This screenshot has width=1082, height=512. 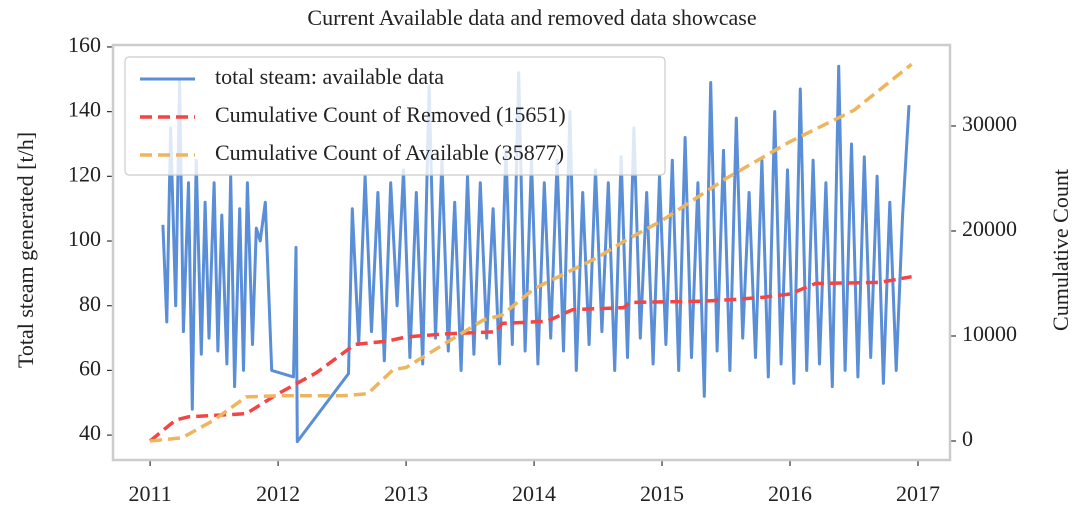 I want to click on x-tick-label: 2013, so click(x=406, y=493).